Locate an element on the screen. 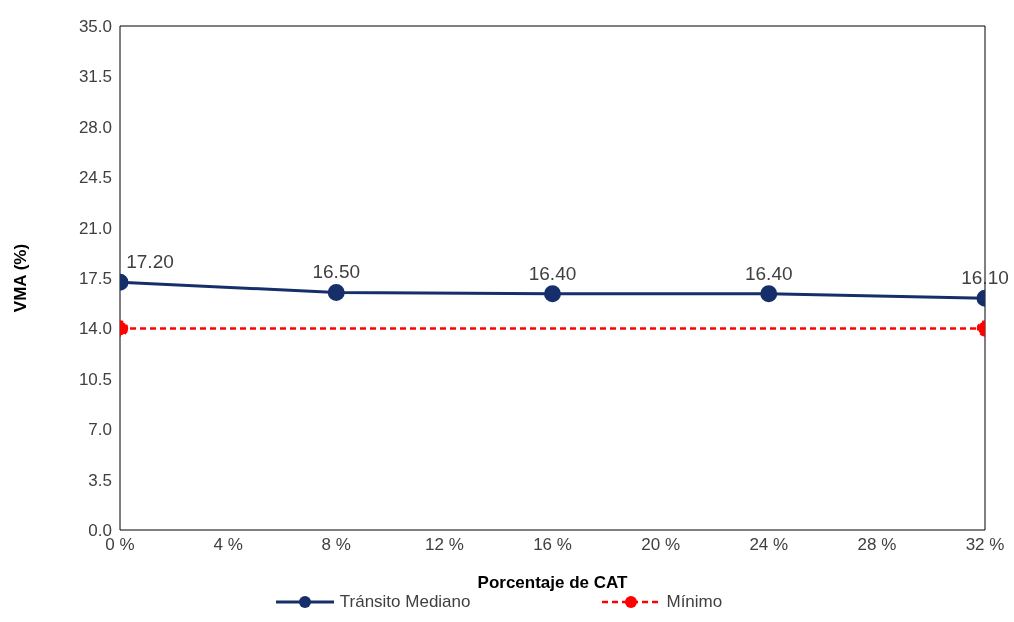  data-label: 17.20 is located at coordinates (150, 262).